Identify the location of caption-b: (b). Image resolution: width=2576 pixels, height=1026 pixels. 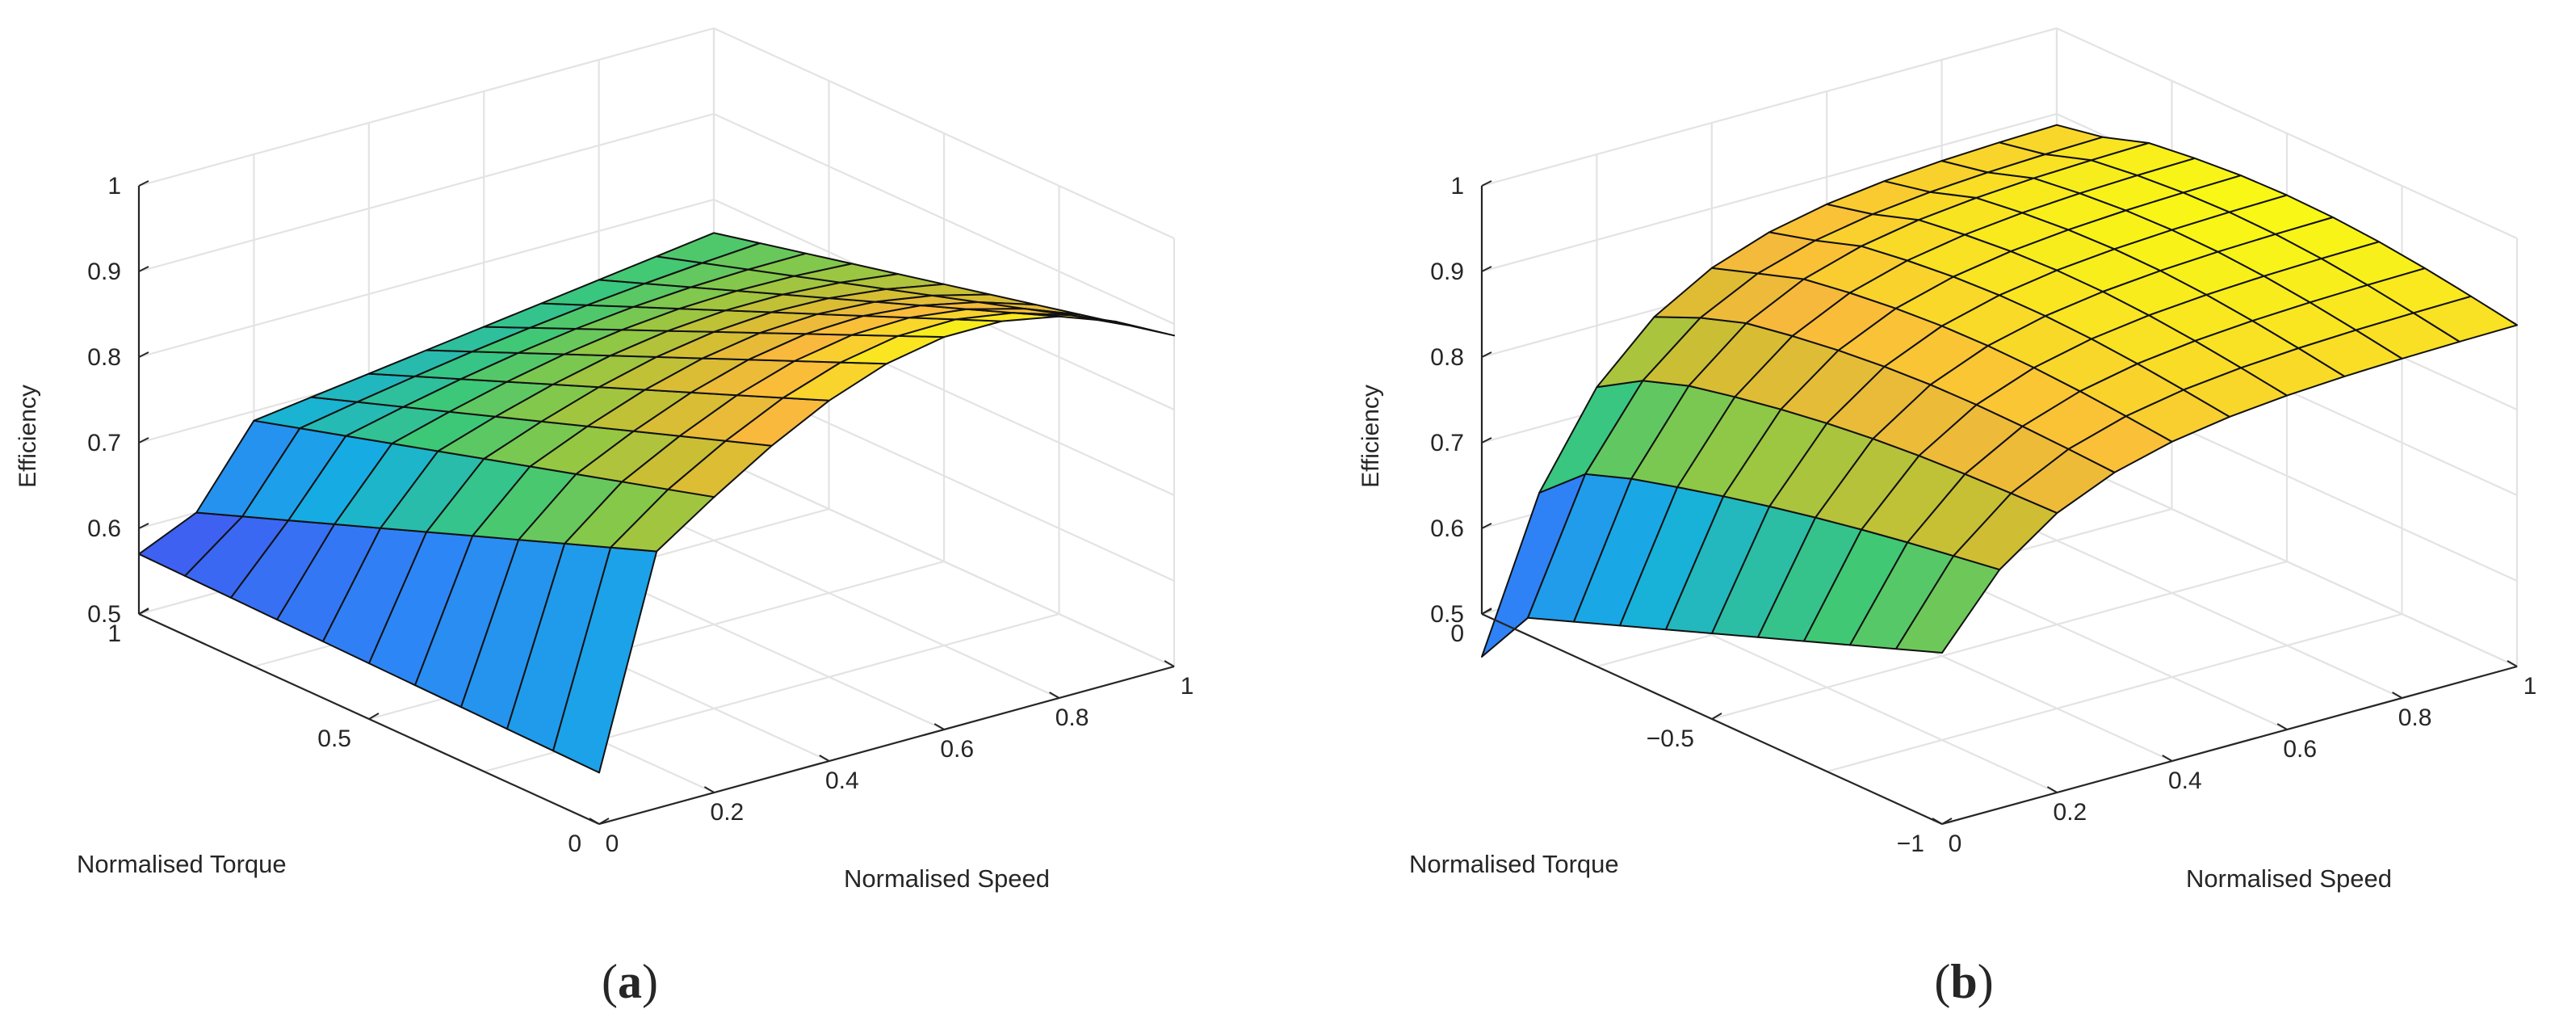
(1963, 982).